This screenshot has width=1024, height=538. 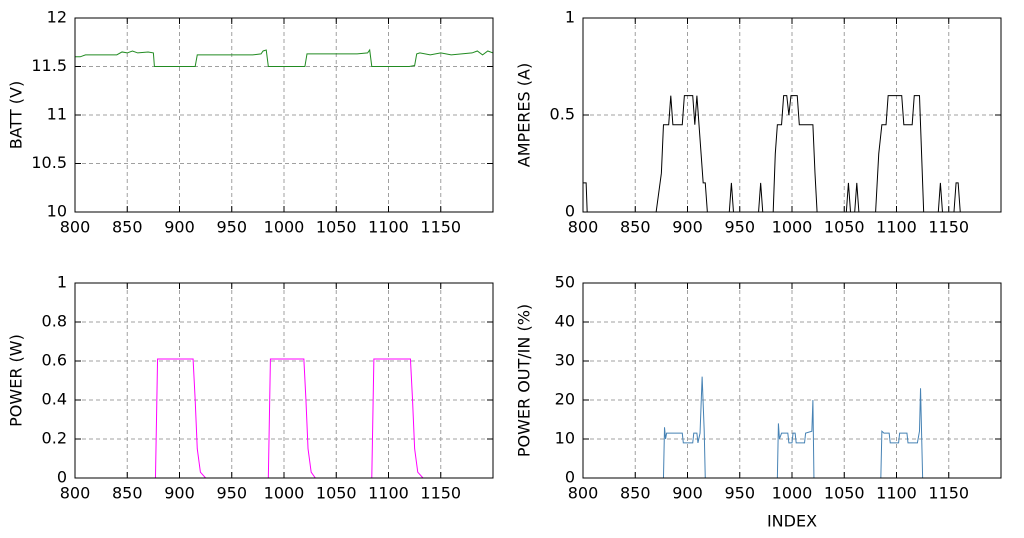 I want to click on y-axis-label: POWER OUT/IN (%), so click(x=524, y=380).